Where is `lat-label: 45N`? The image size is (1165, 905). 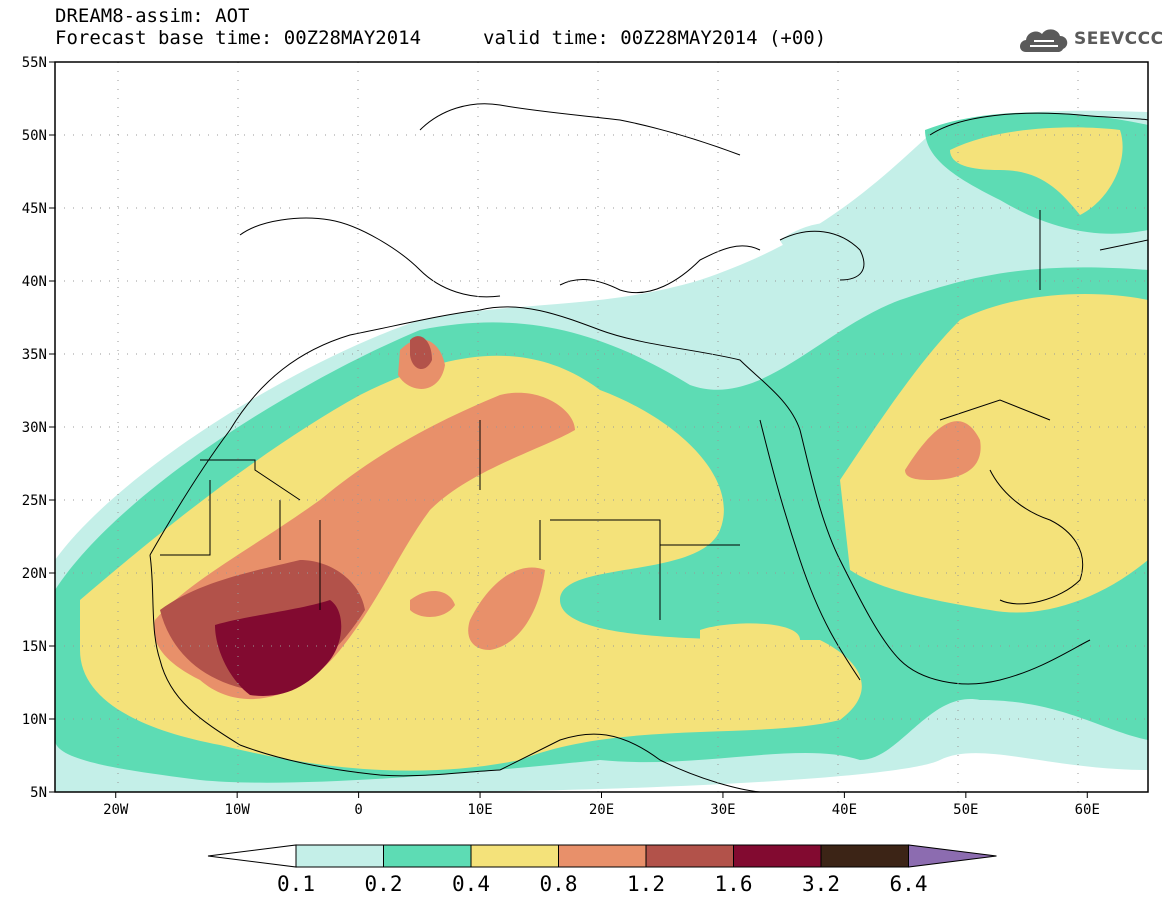
lat-label: 45N is located at coordinates (34, 209).